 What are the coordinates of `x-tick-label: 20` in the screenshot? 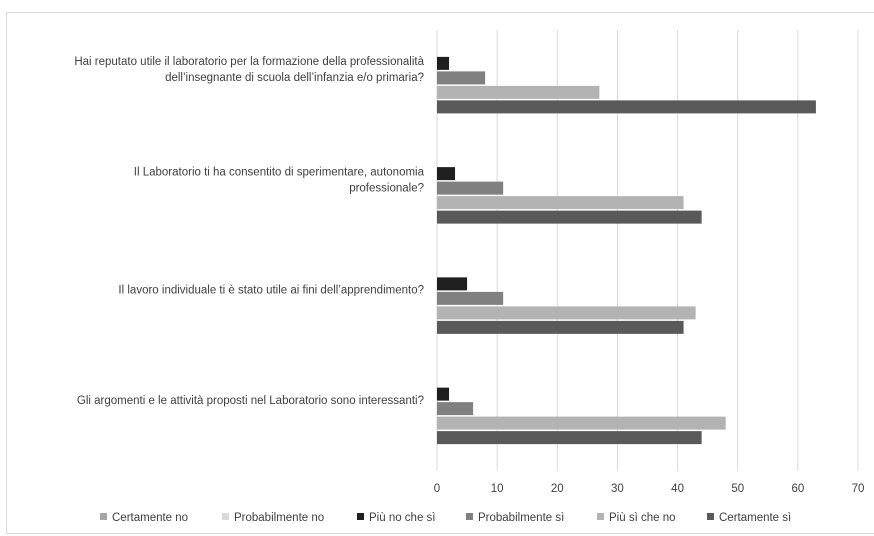 It's located at (557, 489).